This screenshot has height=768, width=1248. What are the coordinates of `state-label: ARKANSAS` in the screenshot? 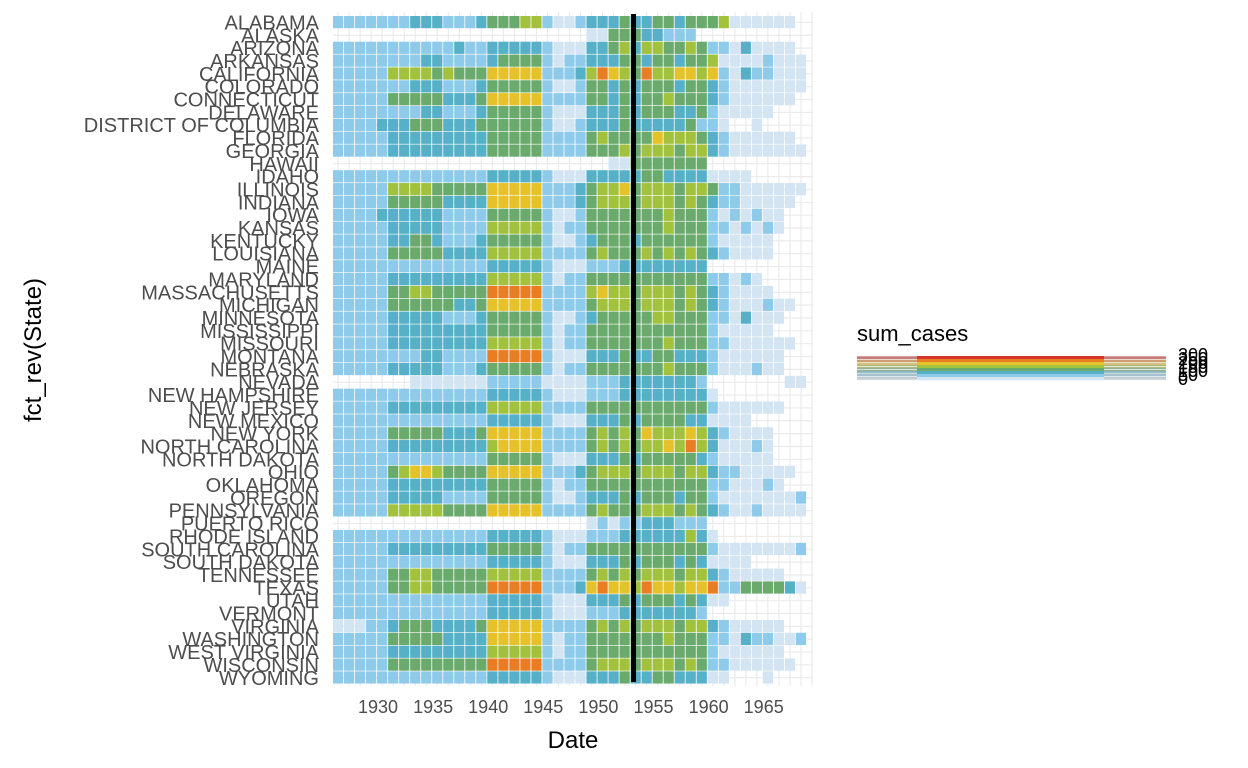 It's located at (264, 62).